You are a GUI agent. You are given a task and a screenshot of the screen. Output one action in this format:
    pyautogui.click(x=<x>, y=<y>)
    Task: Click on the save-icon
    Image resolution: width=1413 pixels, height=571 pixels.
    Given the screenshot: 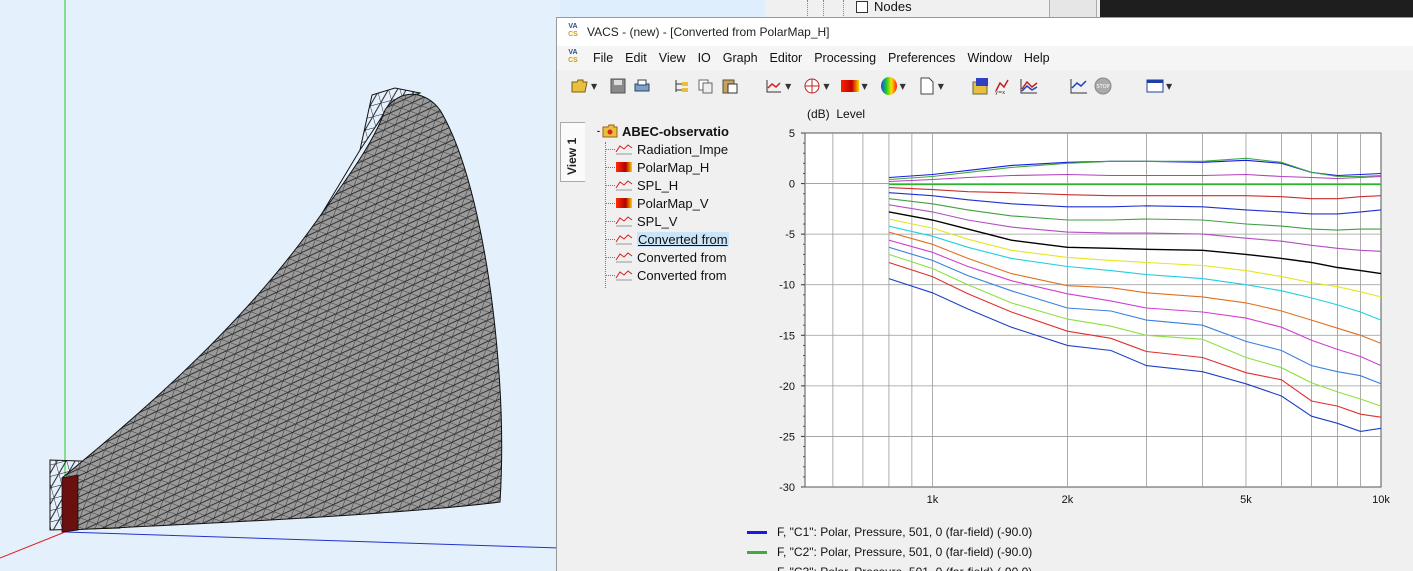 What is the action you would take?
    pyautogui.click(x=618, y=86)
    